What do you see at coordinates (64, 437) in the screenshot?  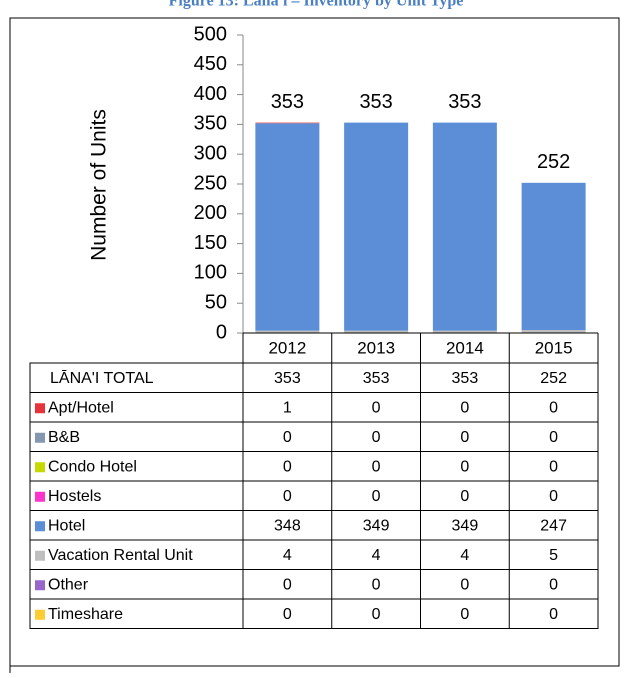 I see `legend-label: B&B` at bounding box center [64, 437].